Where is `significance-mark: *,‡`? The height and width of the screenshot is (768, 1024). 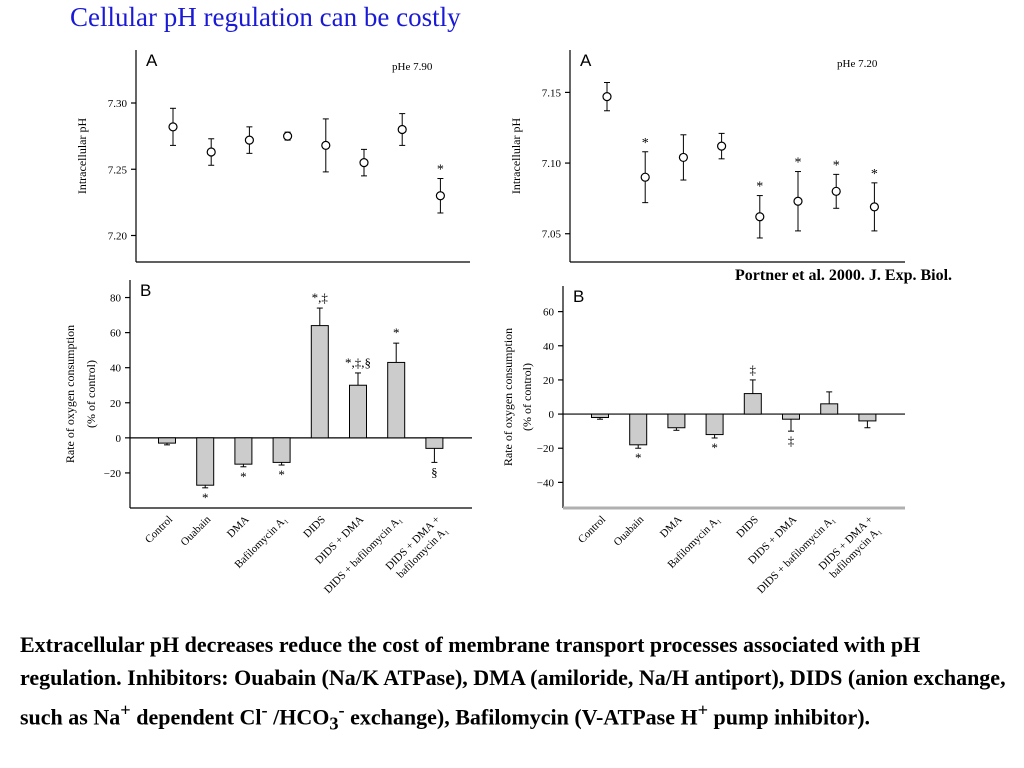 significance-mark: *,‡ is located at coordinates (320, 297).